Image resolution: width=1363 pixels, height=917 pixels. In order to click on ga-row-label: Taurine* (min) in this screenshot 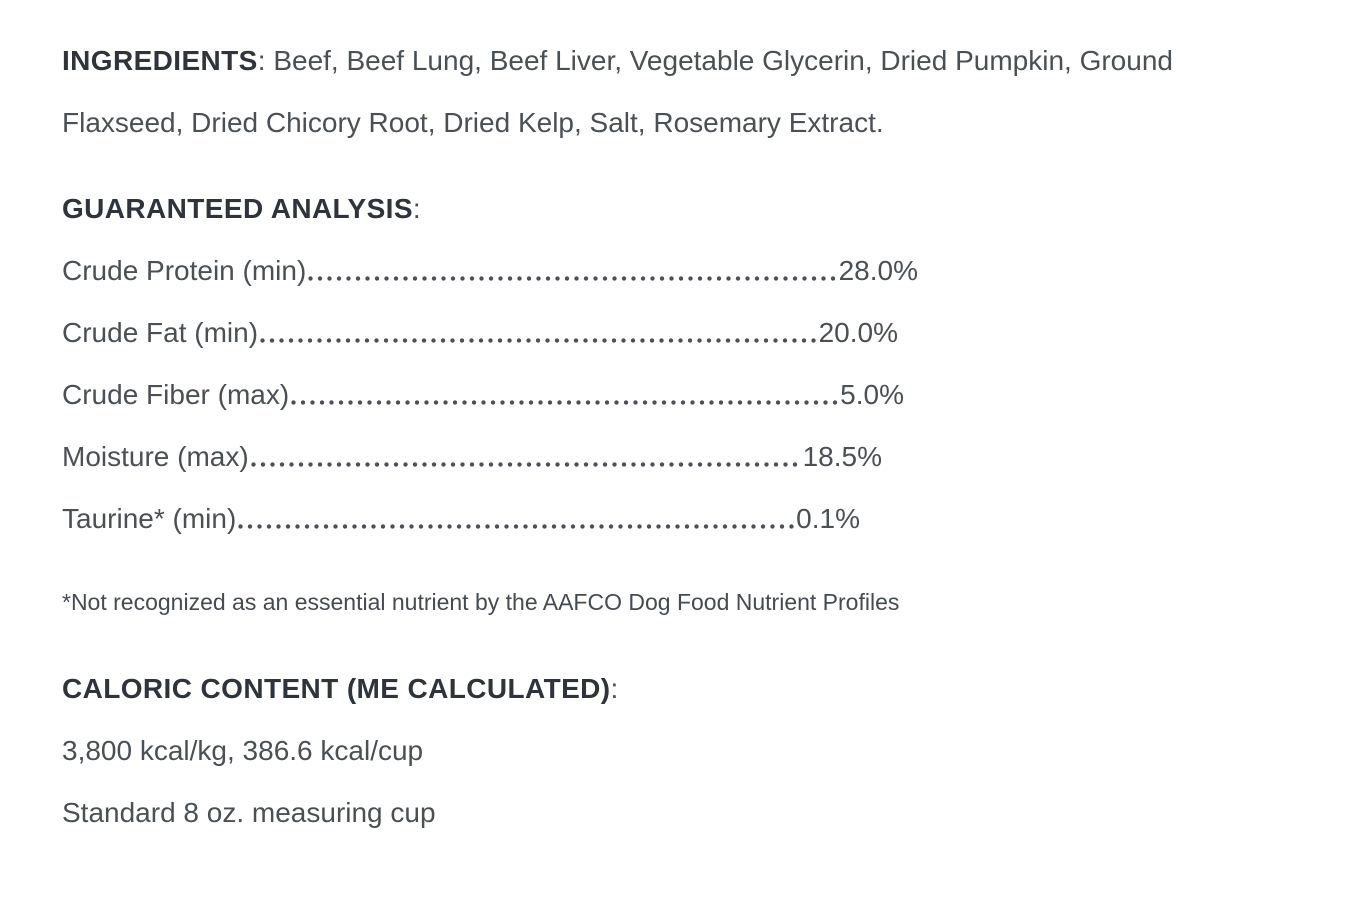, I will do `click(149, 518)`.